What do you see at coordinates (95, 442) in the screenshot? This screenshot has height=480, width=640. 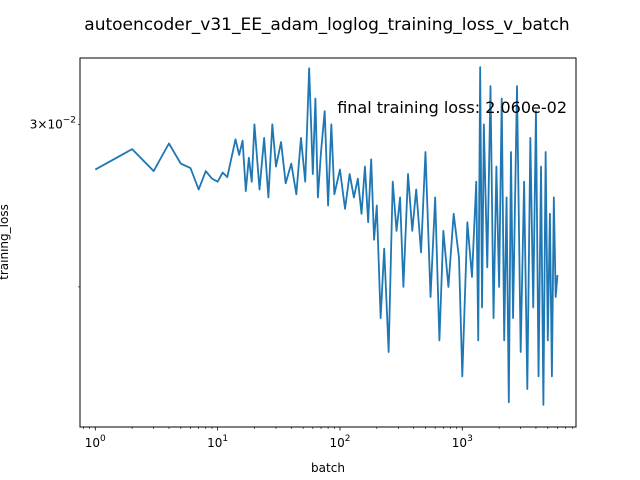 I see `x-tick-label: 10⁰` at bounding box center [95, 442].